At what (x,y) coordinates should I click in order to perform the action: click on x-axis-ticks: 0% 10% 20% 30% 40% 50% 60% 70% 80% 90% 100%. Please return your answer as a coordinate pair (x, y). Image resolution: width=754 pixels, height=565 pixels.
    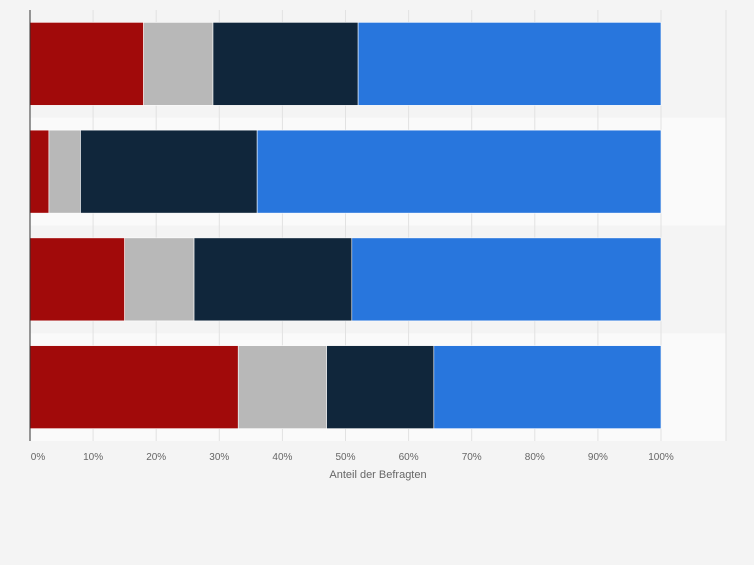
    Looking at the image, I should click on (352, 457).